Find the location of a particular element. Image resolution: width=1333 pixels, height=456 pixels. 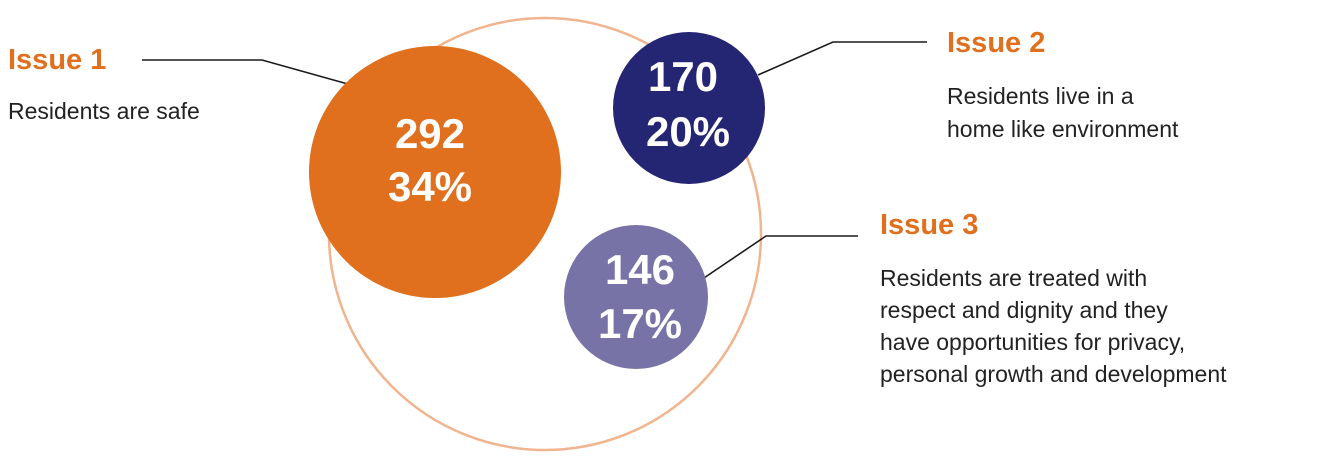

issue-2-leader-line is located at coordinates (842, 58).